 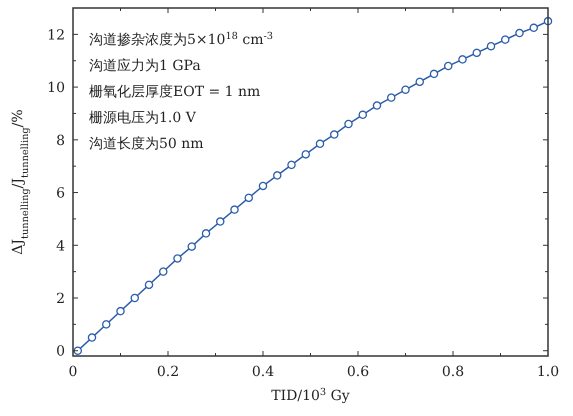 I want to click on x-tick-label: 0.6, so click(x=358, y=372).